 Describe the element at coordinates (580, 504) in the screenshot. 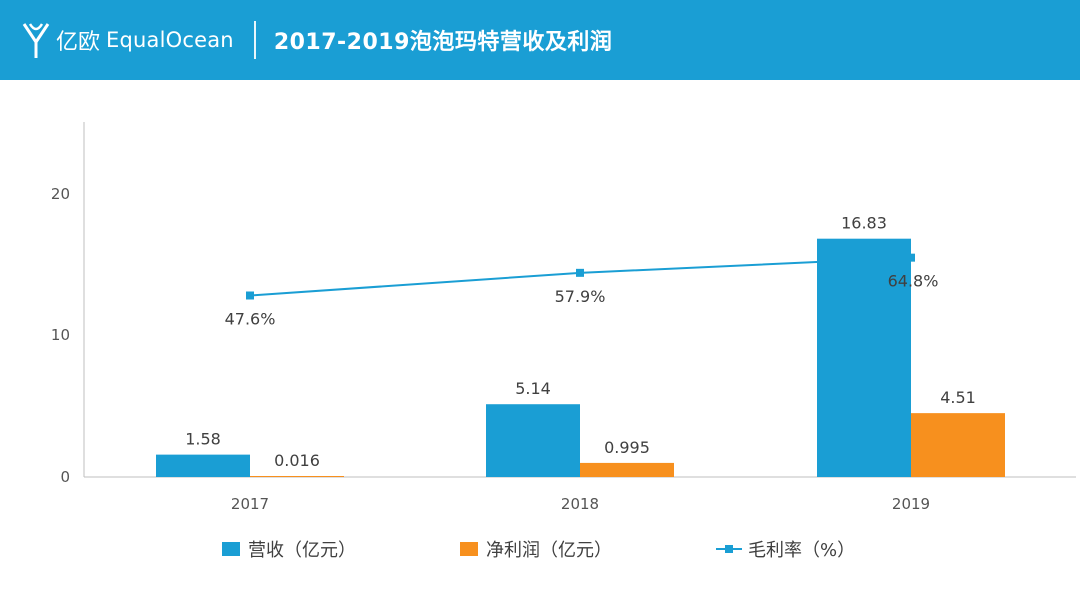

I see `x-tick-label: 2018` at that location.